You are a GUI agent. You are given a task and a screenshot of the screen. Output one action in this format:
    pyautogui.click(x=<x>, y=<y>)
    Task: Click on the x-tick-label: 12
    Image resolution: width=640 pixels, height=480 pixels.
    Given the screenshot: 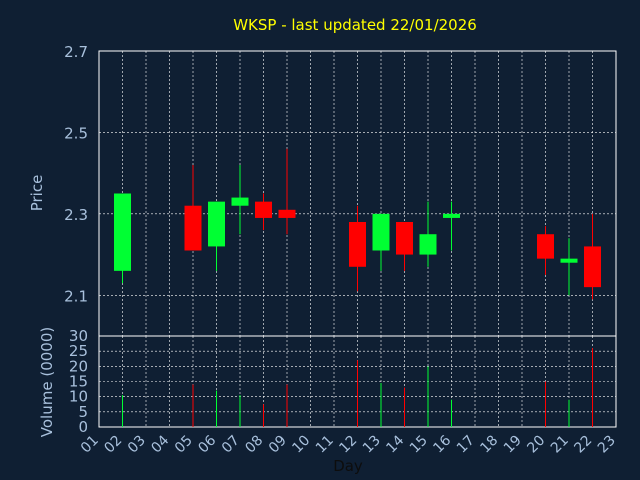 What is the action you would take?
    pyautogui.click(x=348, y=445)
    